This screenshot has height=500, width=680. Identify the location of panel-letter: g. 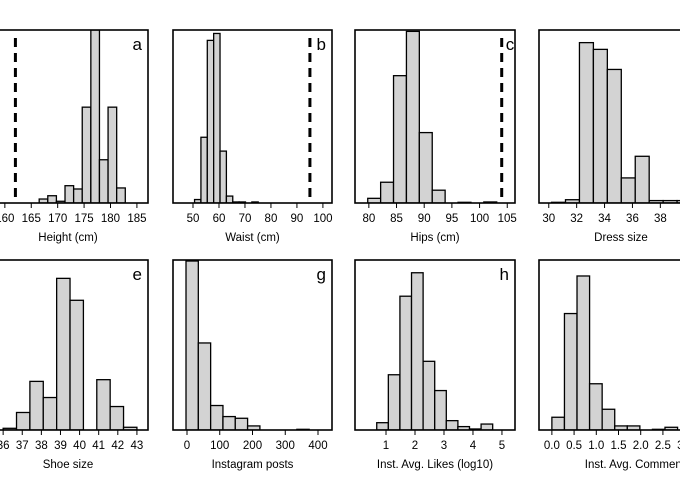
(321, 274).